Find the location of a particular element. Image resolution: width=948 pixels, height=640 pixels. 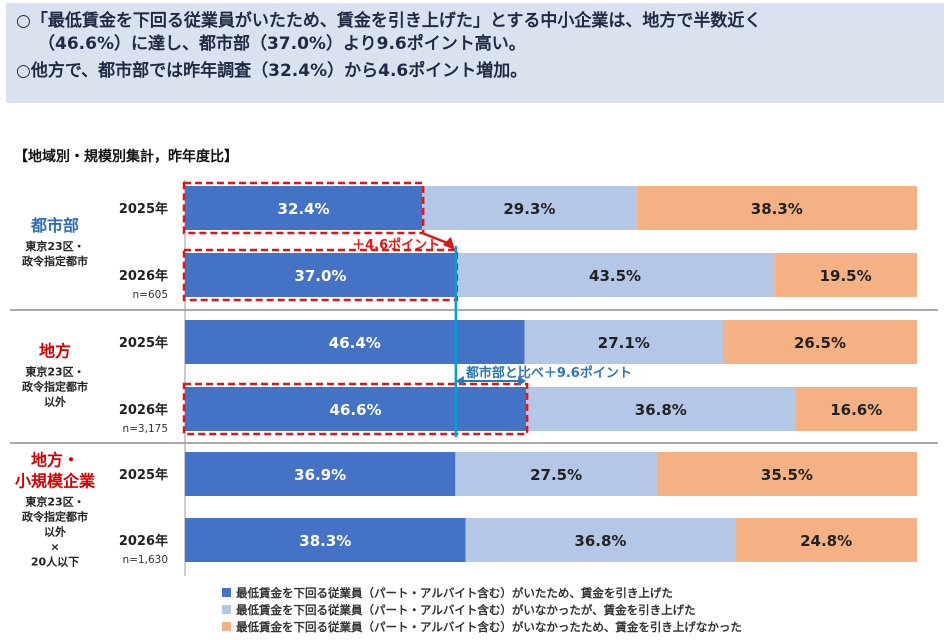

group-name: 都市部 is located at coordinates (54, 225).